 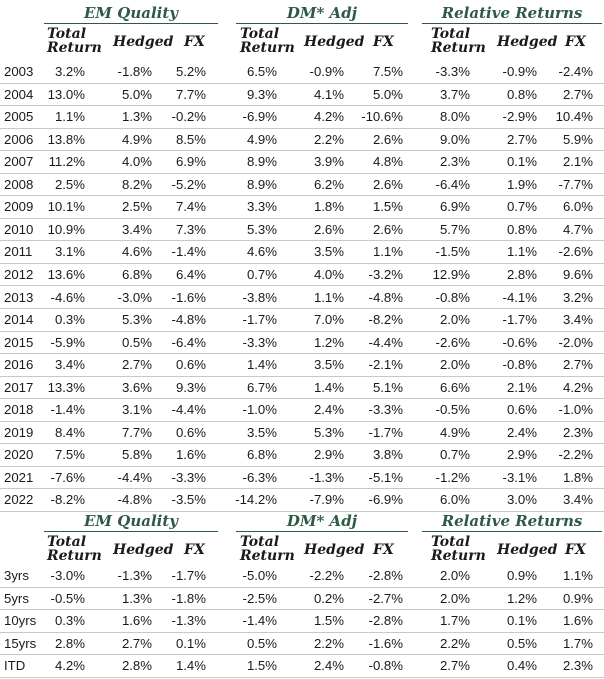 What do you see at coordinates (387, 387) in the screenshot?
I see `table-cell: 5.1%` at bounding box center [387, 387].